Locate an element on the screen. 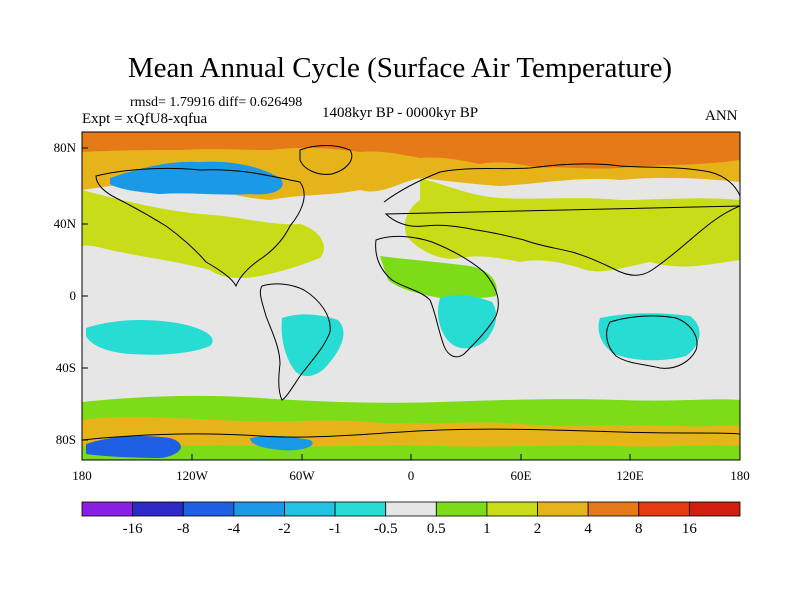 This screenshot has height=600, width=800. lat-label: 80S is located at coordinates (66, 439).